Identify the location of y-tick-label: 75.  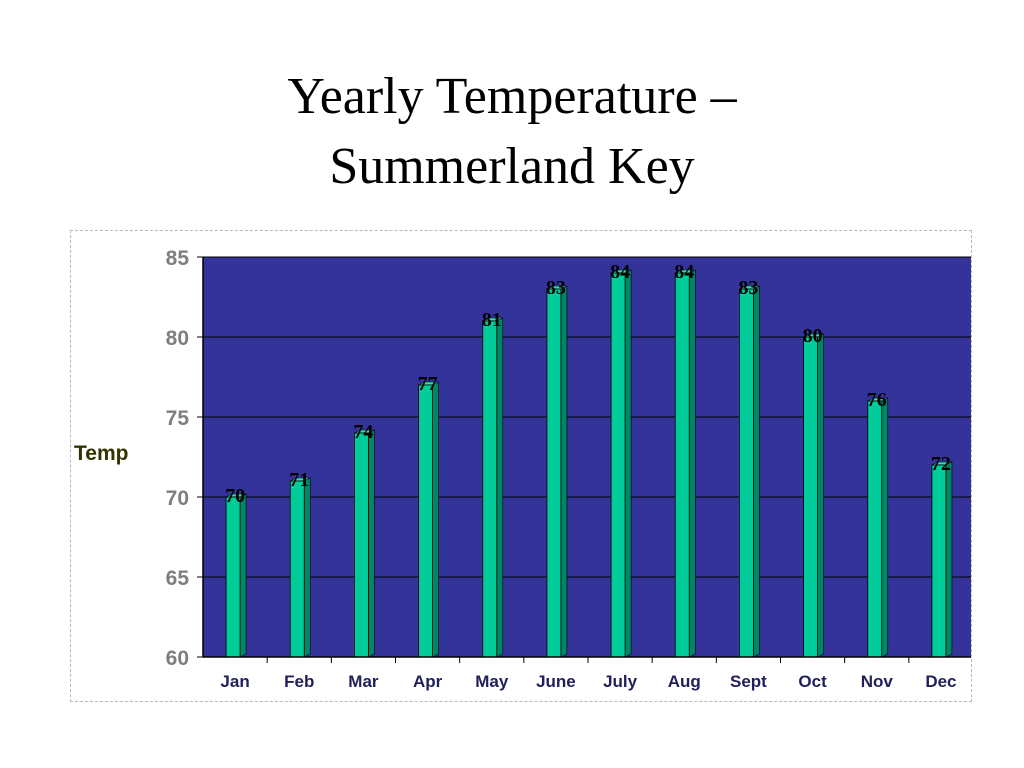
(178, 418).